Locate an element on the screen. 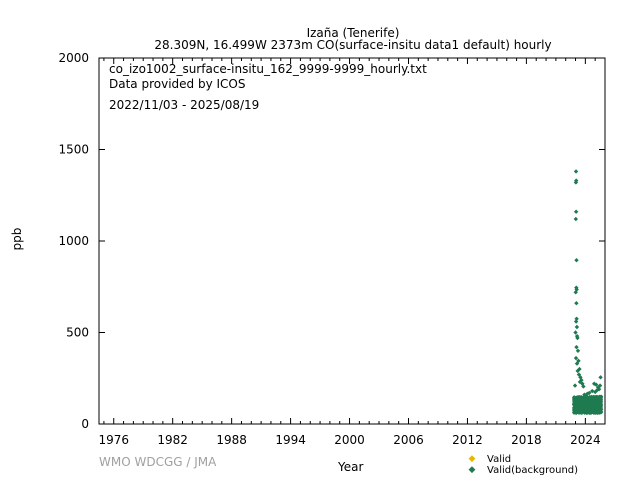 The image size is (640, 480). period-annotation: 2022/11/03 - 2025/08/19 is located at coordinates (184, 105).